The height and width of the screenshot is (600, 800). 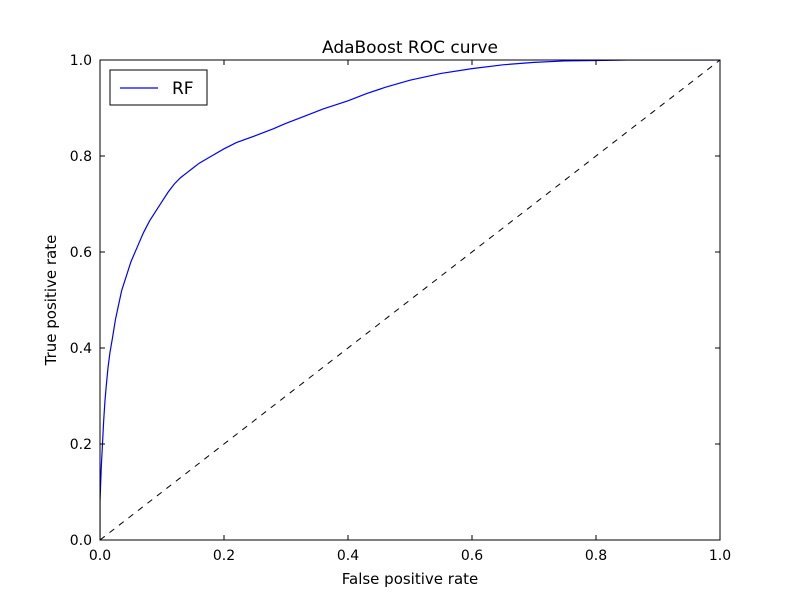 What do you see at coordinates (596, 556) in the screenshot?
I see `x-tick-label: 0.8` at bounding box center [596, 556].